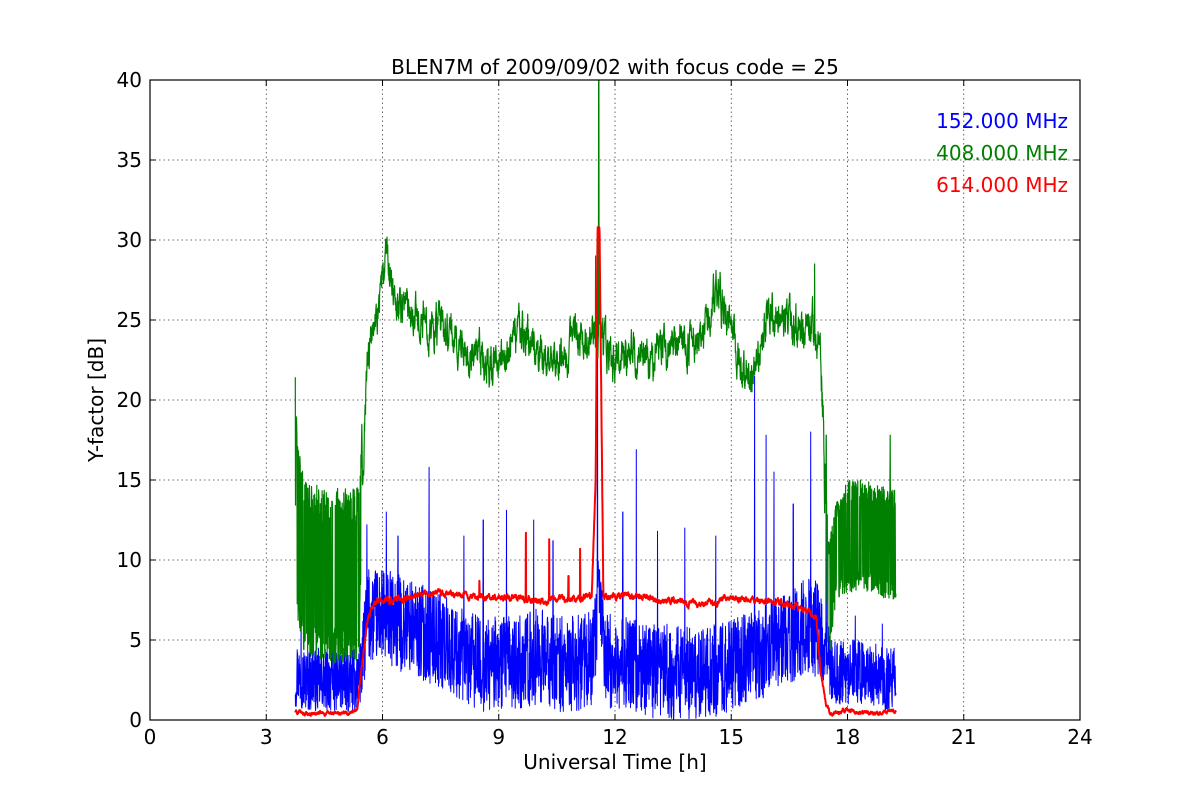 Image resolution: width=1200 pixels, height=800 pixels. What do you see at coordinates (1002, 121) in the screenshot?
I see `legend-entry: 152.000 MHz` at bounding box center [1002, 121].